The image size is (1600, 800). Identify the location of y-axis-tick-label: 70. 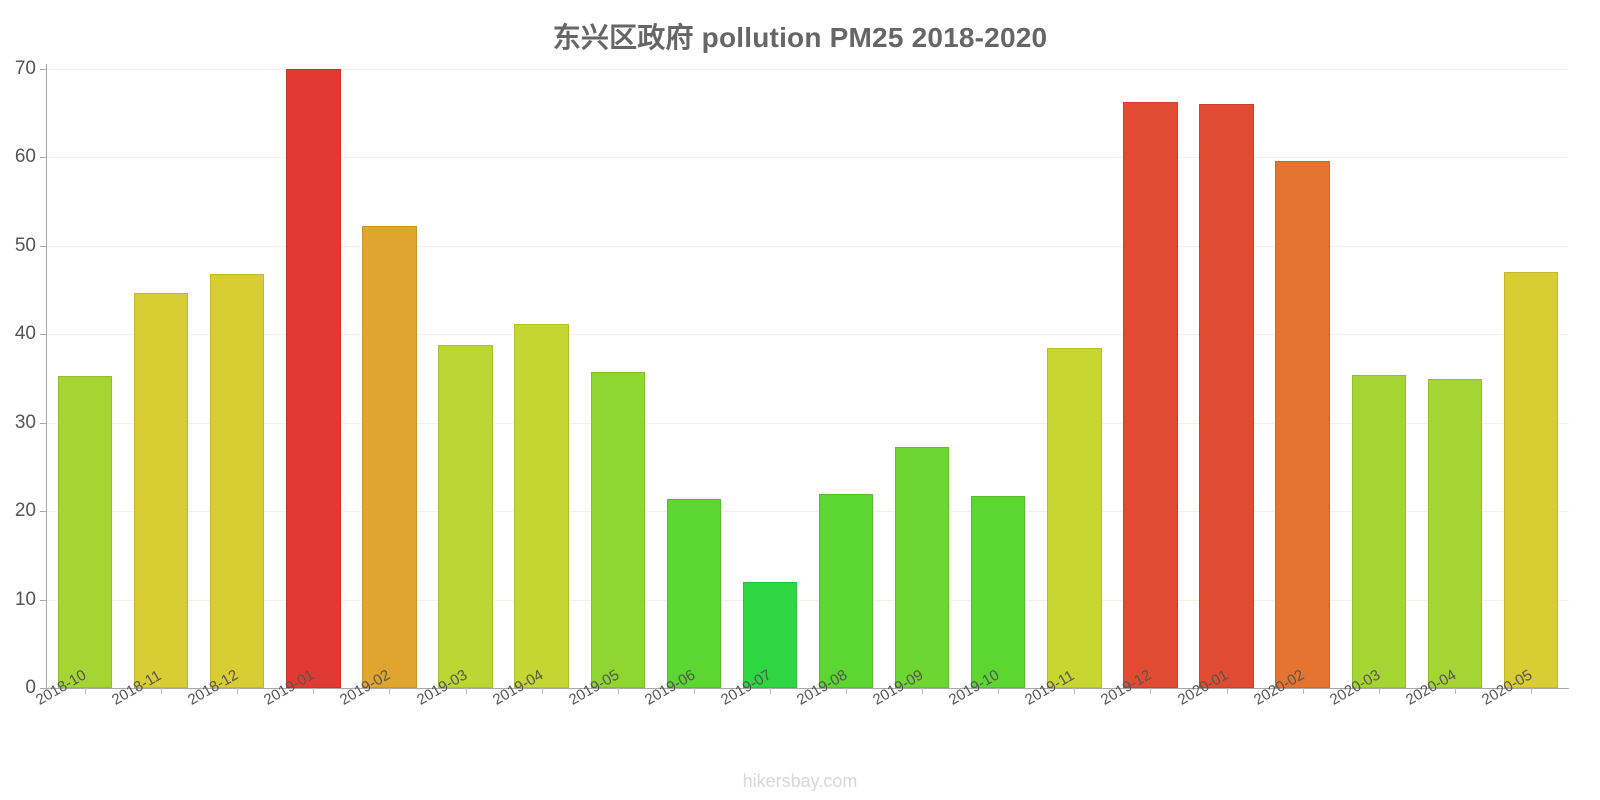
(25, 68).